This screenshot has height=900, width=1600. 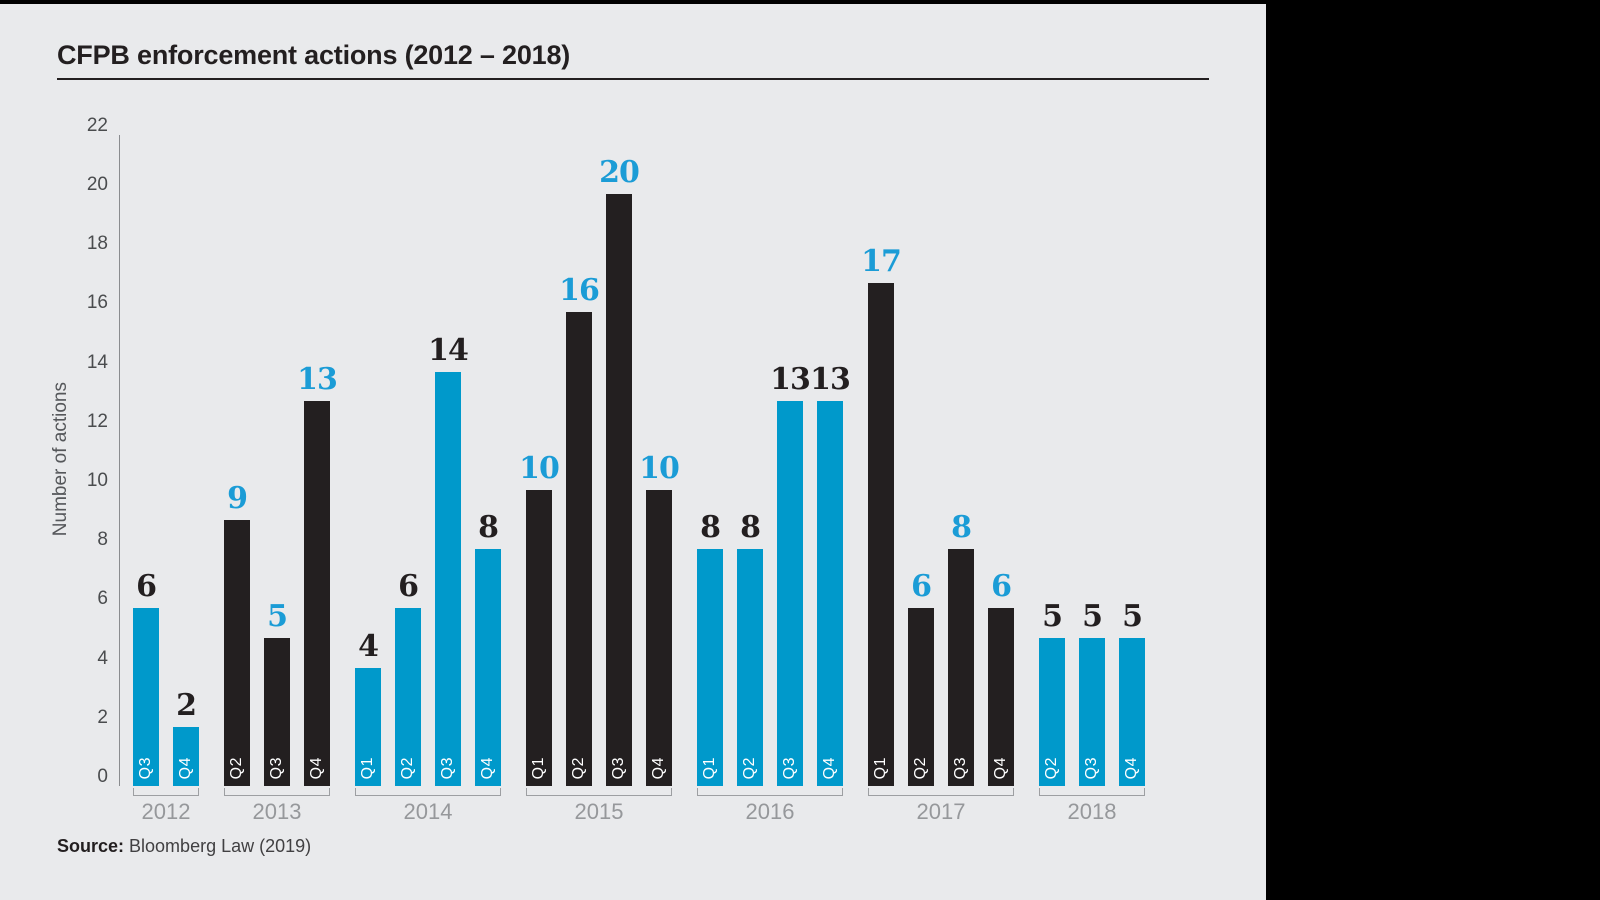 I want to click on bar-cell-2017-Q4: 6 Q4, so click(x=1001, y=679).